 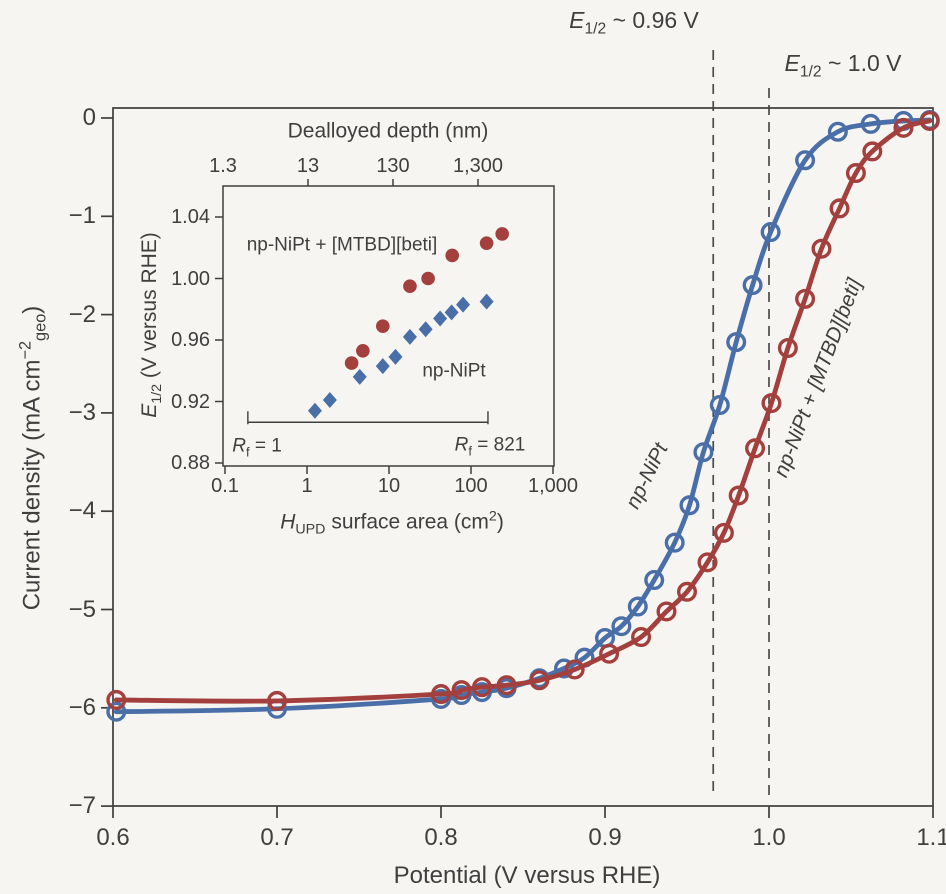 What do you see at coordinates (33, 458) in the screenshot?
I see `y-axis-title: Current density (mA cm−2geo)` at bounding box center [33, 458].